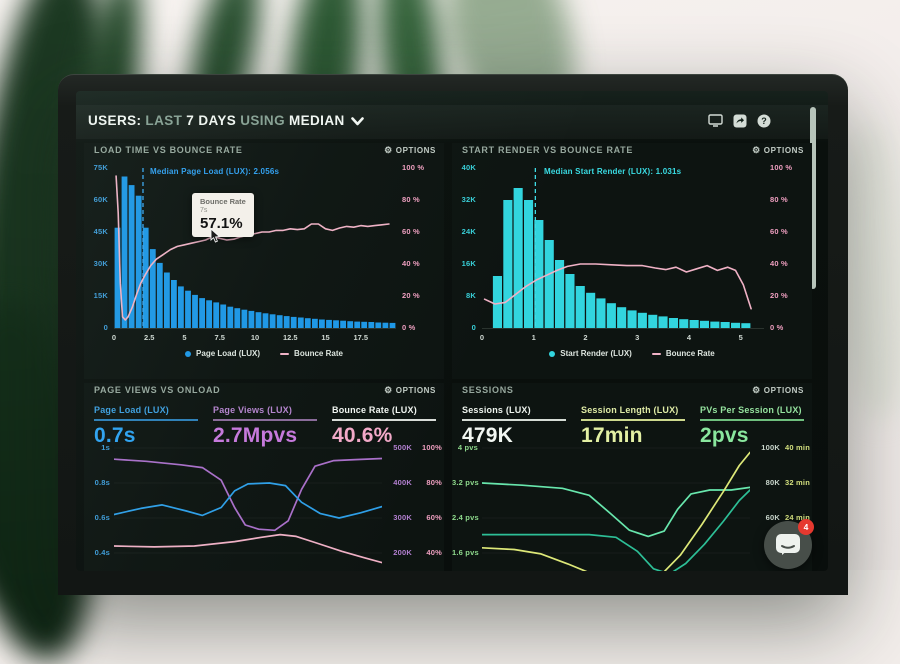 This screenshot has height=664, width=900. Describe the element at coordinates (255, 247) in the screenshot. I see `load-time-chart` at that location.